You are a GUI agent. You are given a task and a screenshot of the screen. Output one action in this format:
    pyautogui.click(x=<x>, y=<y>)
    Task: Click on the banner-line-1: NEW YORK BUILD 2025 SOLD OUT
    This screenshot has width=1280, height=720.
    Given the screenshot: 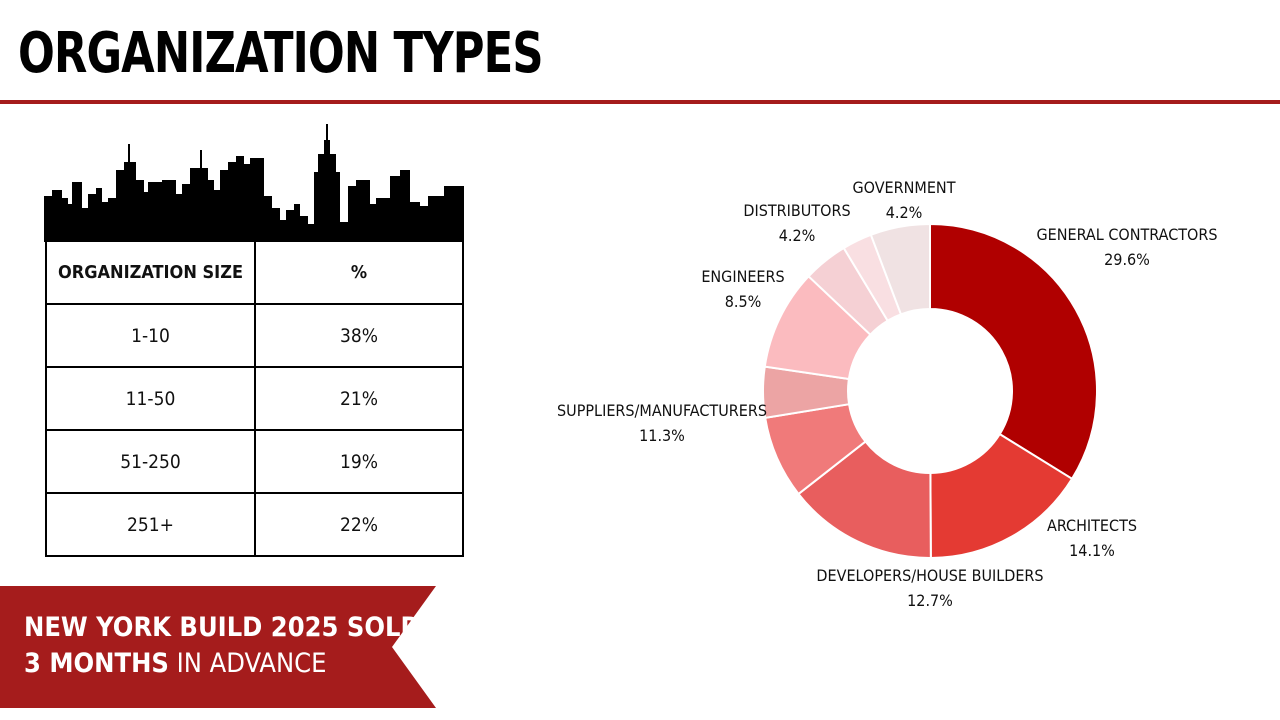 What is the action you would take?
    pyautogui.click(x=255, y=627)
    